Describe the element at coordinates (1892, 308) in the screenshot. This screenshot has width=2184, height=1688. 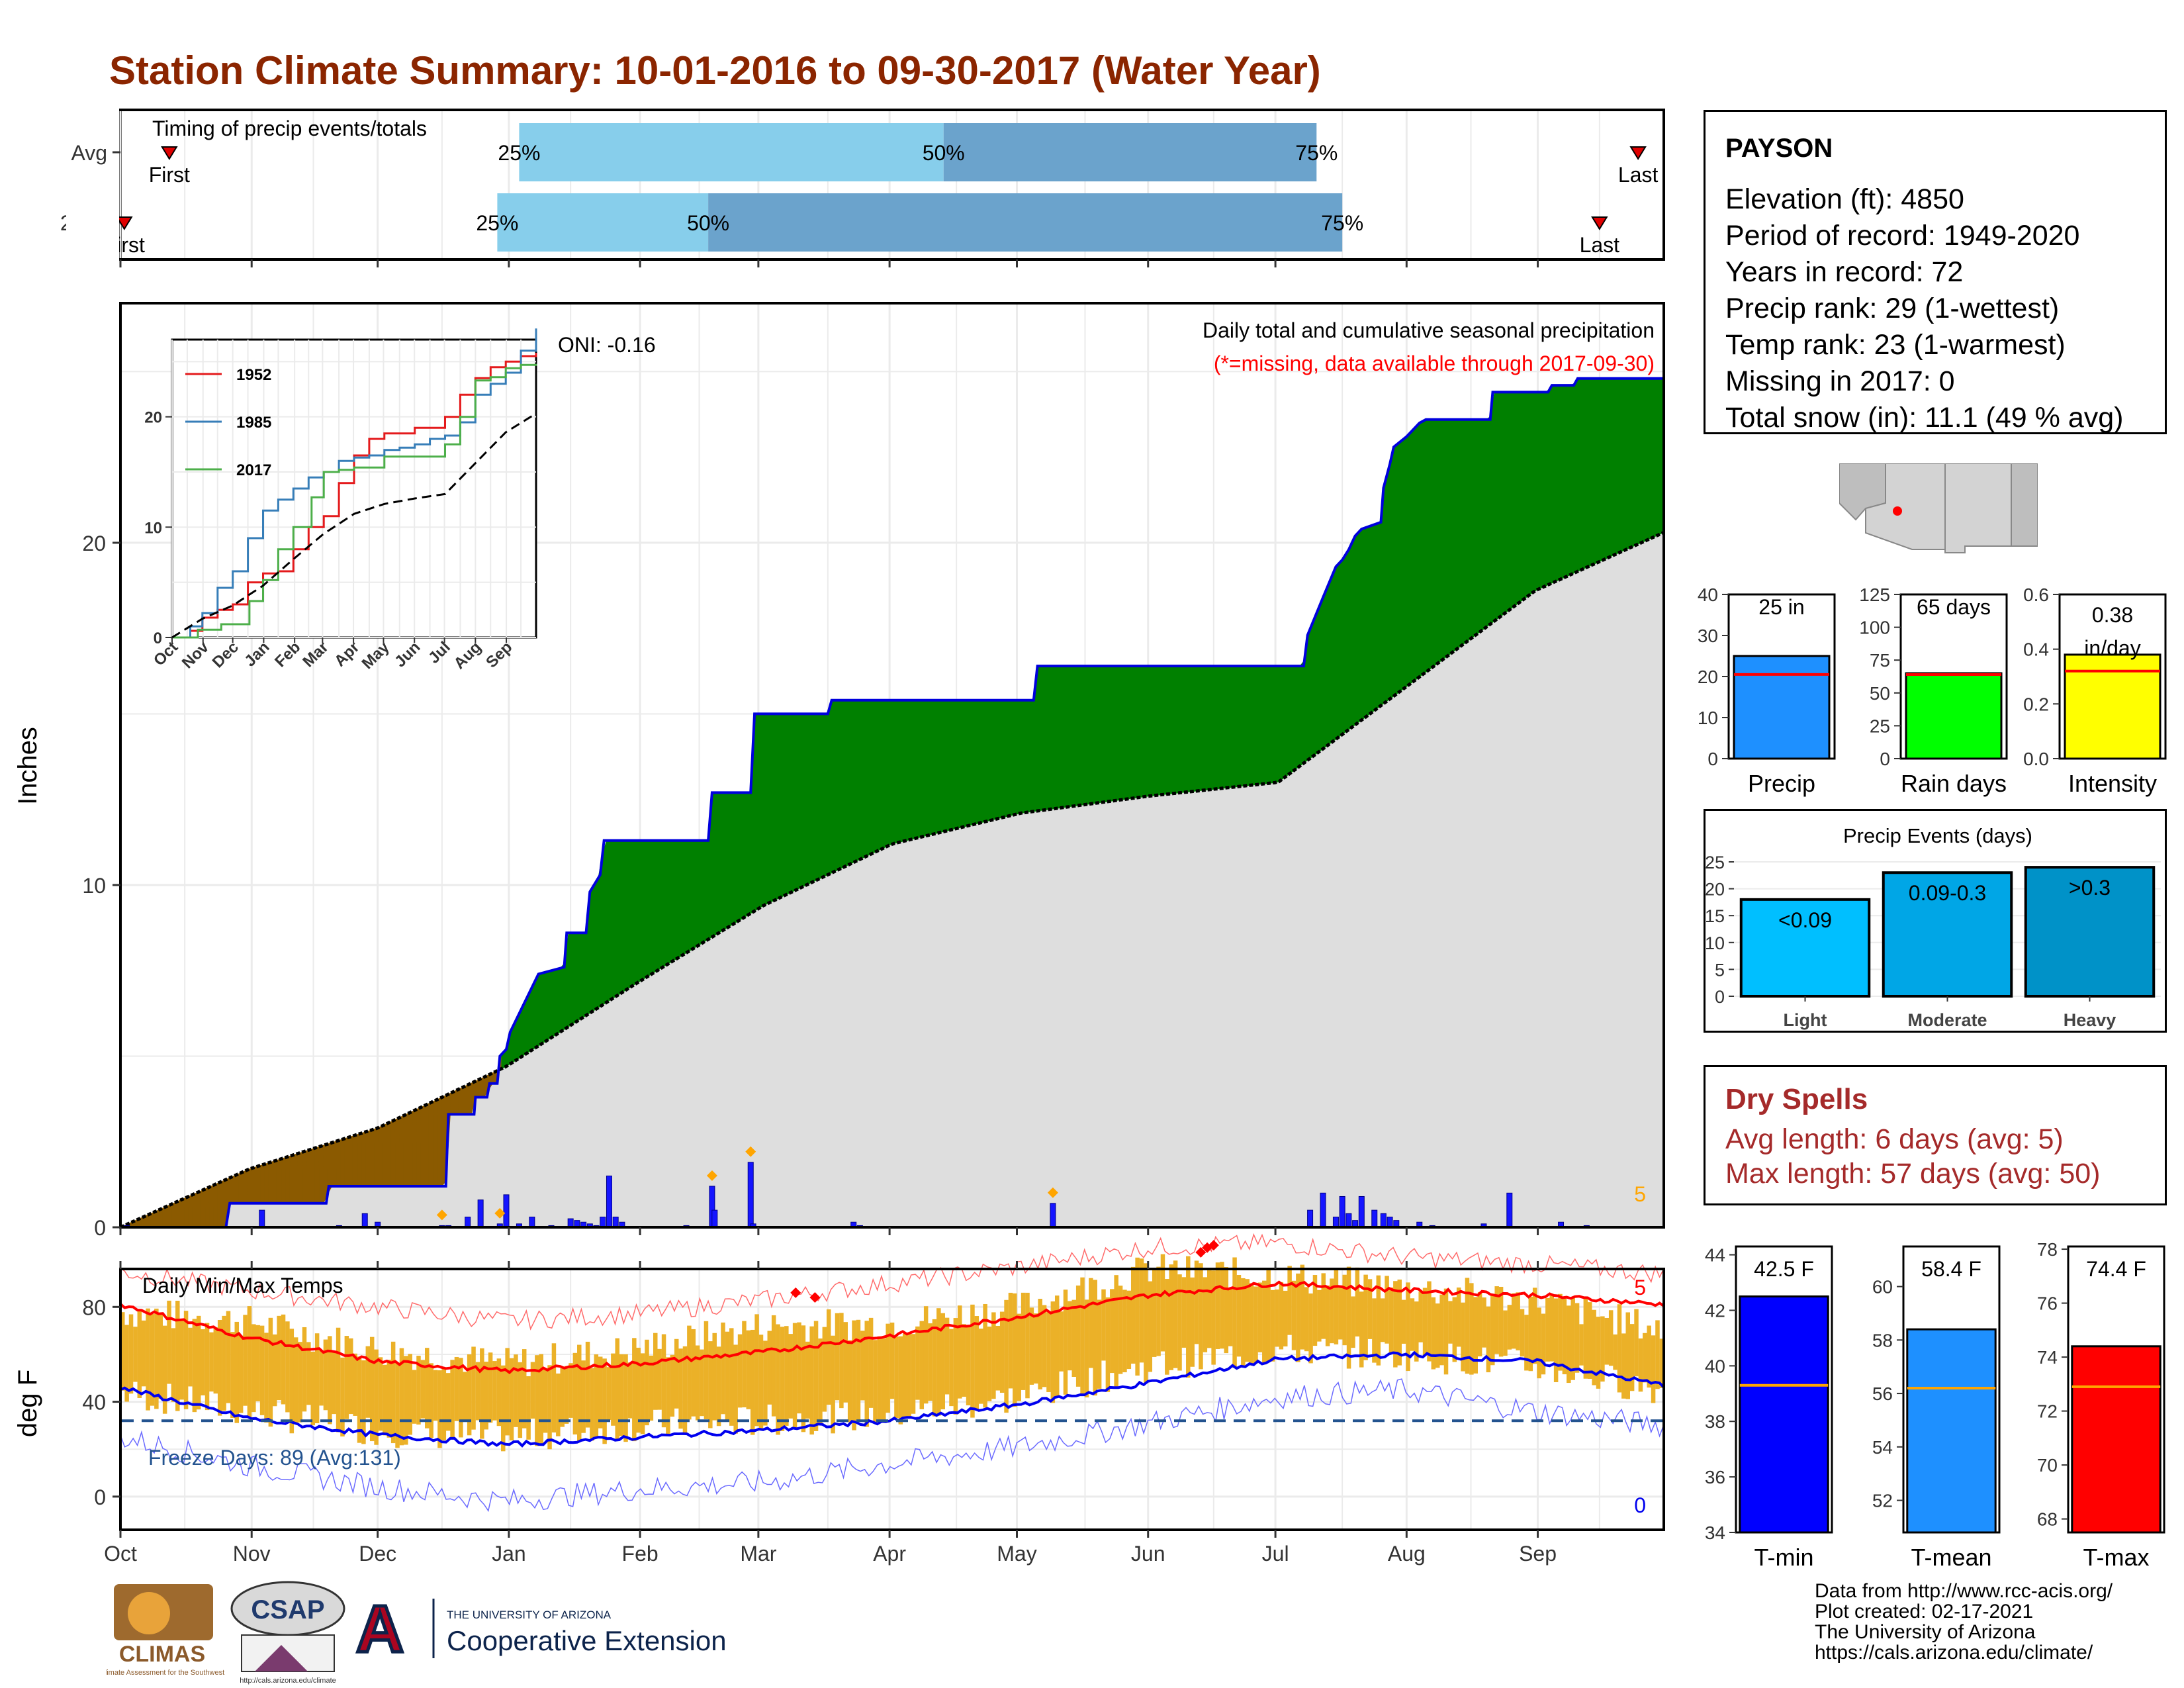
I see `station-info-line: Precip rank: 29 (1-wettest)` at that location.